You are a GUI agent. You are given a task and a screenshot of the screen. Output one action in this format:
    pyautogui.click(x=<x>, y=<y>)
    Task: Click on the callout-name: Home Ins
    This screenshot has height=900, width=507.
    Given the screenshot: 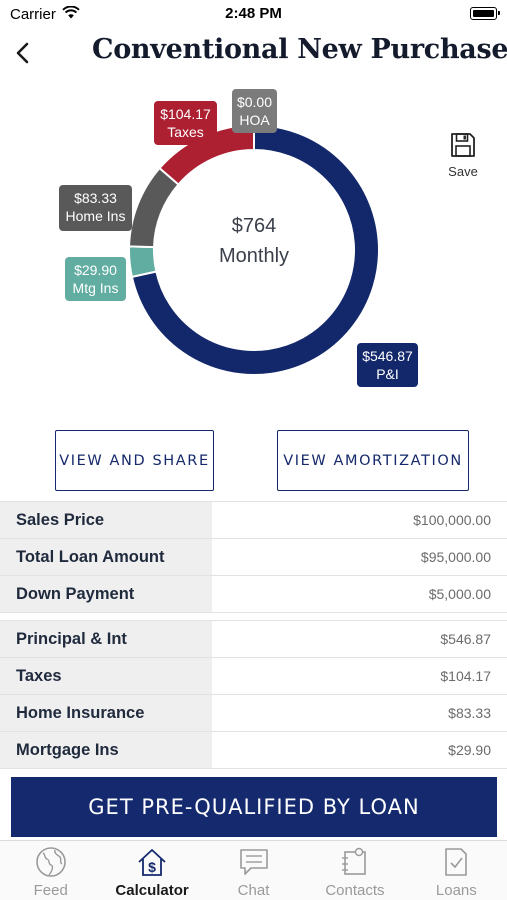 What is the action you would take?
    pyautogui.click(x=96, y=216)
    